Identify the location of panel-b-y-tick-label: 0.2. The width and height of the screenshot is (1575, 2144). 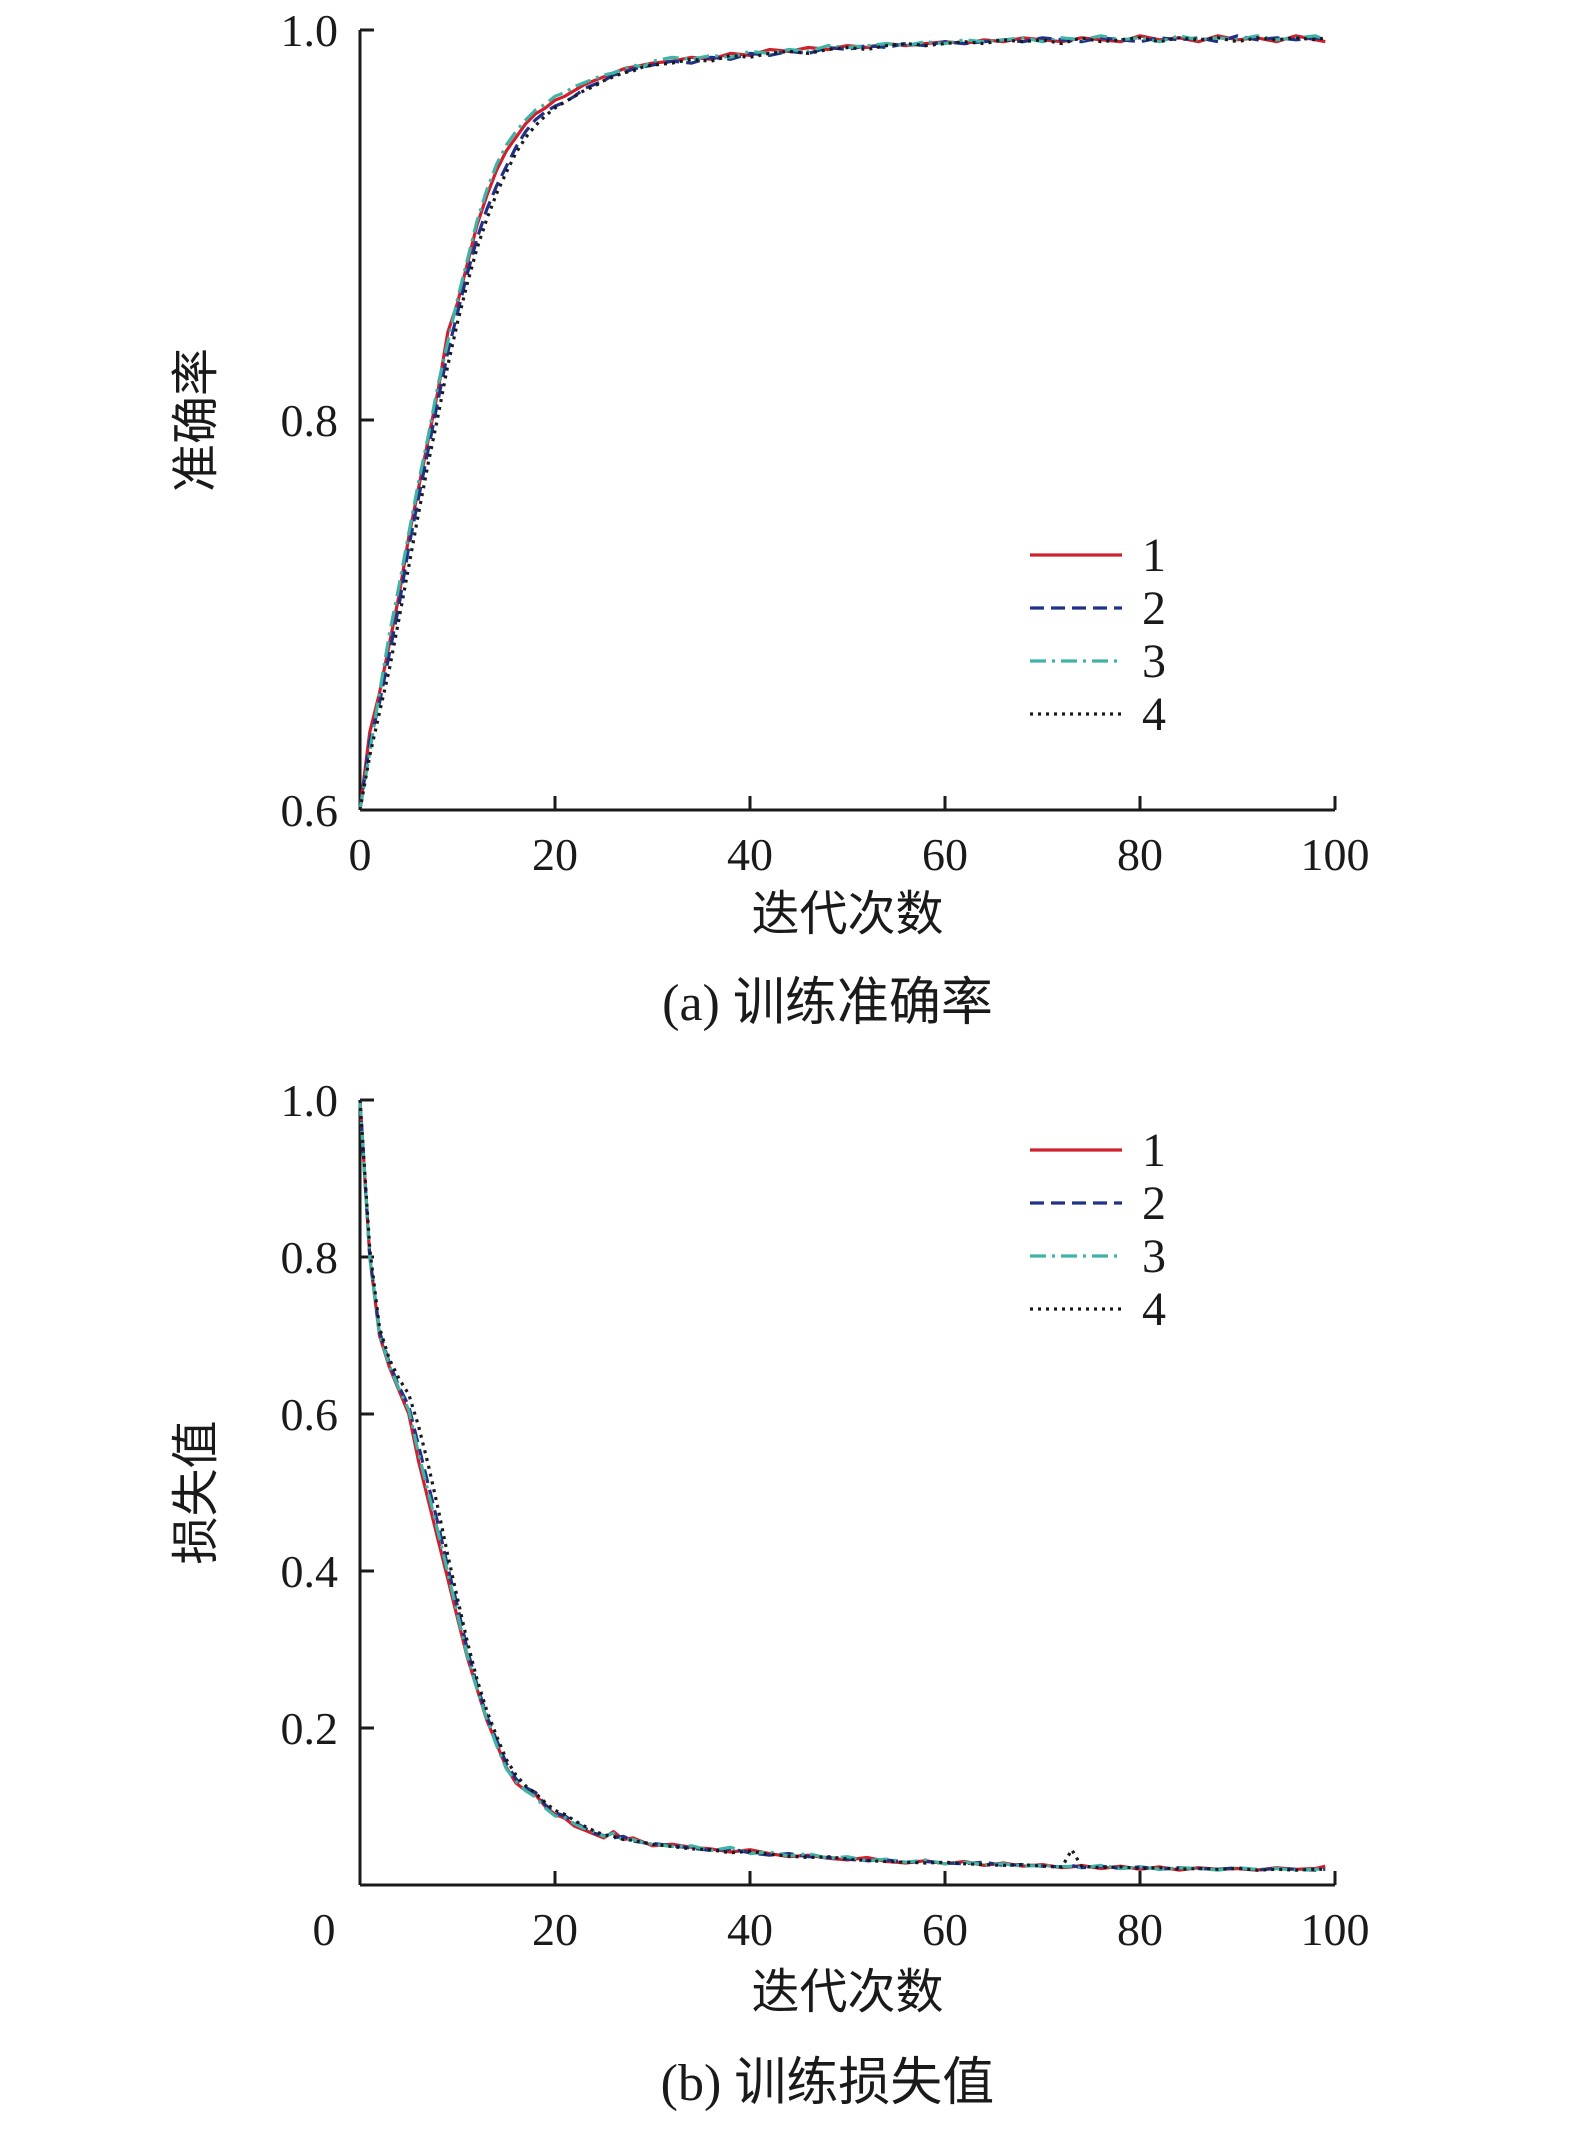
(310, 1728).